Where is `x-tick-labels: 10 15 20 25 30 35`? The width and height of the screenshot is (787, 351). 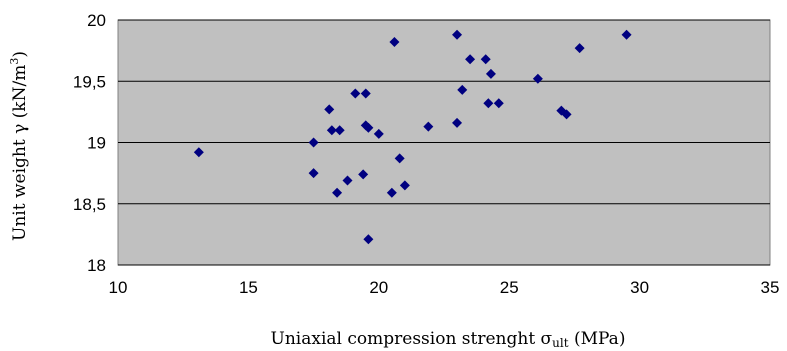 x-tick-labels: 10 15 20 25 30 35 is located at coordinates (444, 287).